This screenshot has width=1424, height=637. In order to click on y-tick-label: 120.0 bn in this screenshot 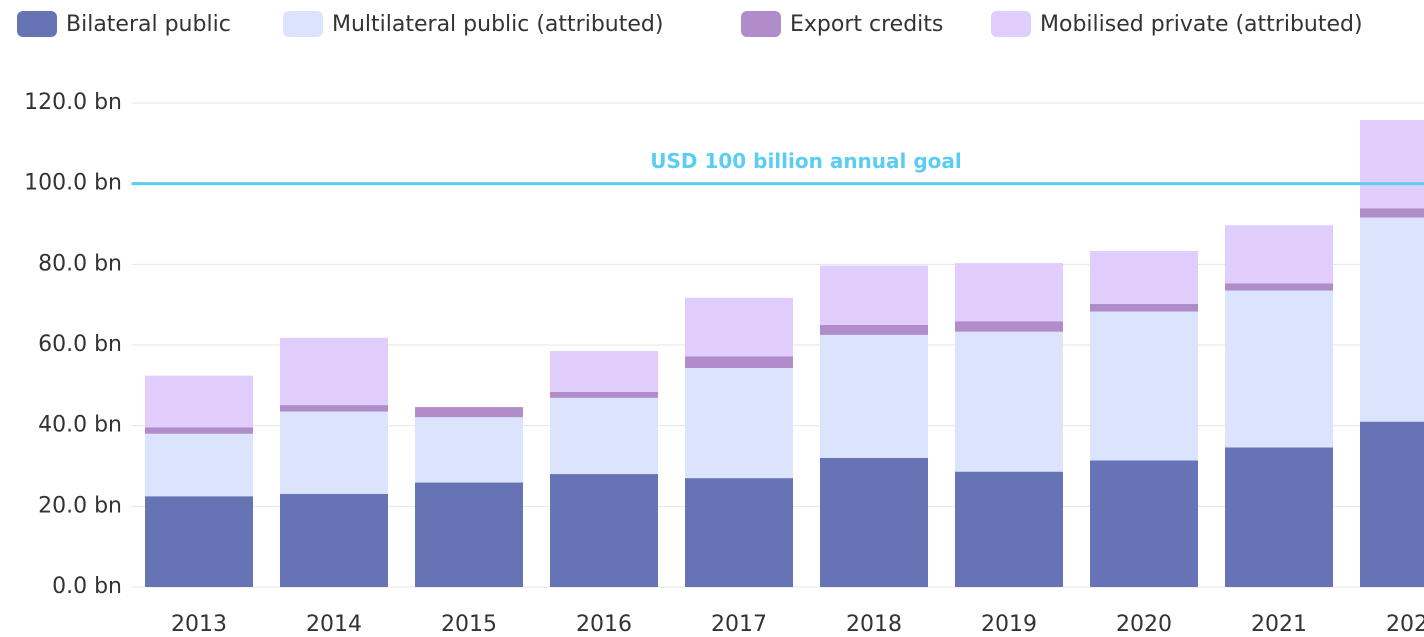, I will do `click(73, 102)`.